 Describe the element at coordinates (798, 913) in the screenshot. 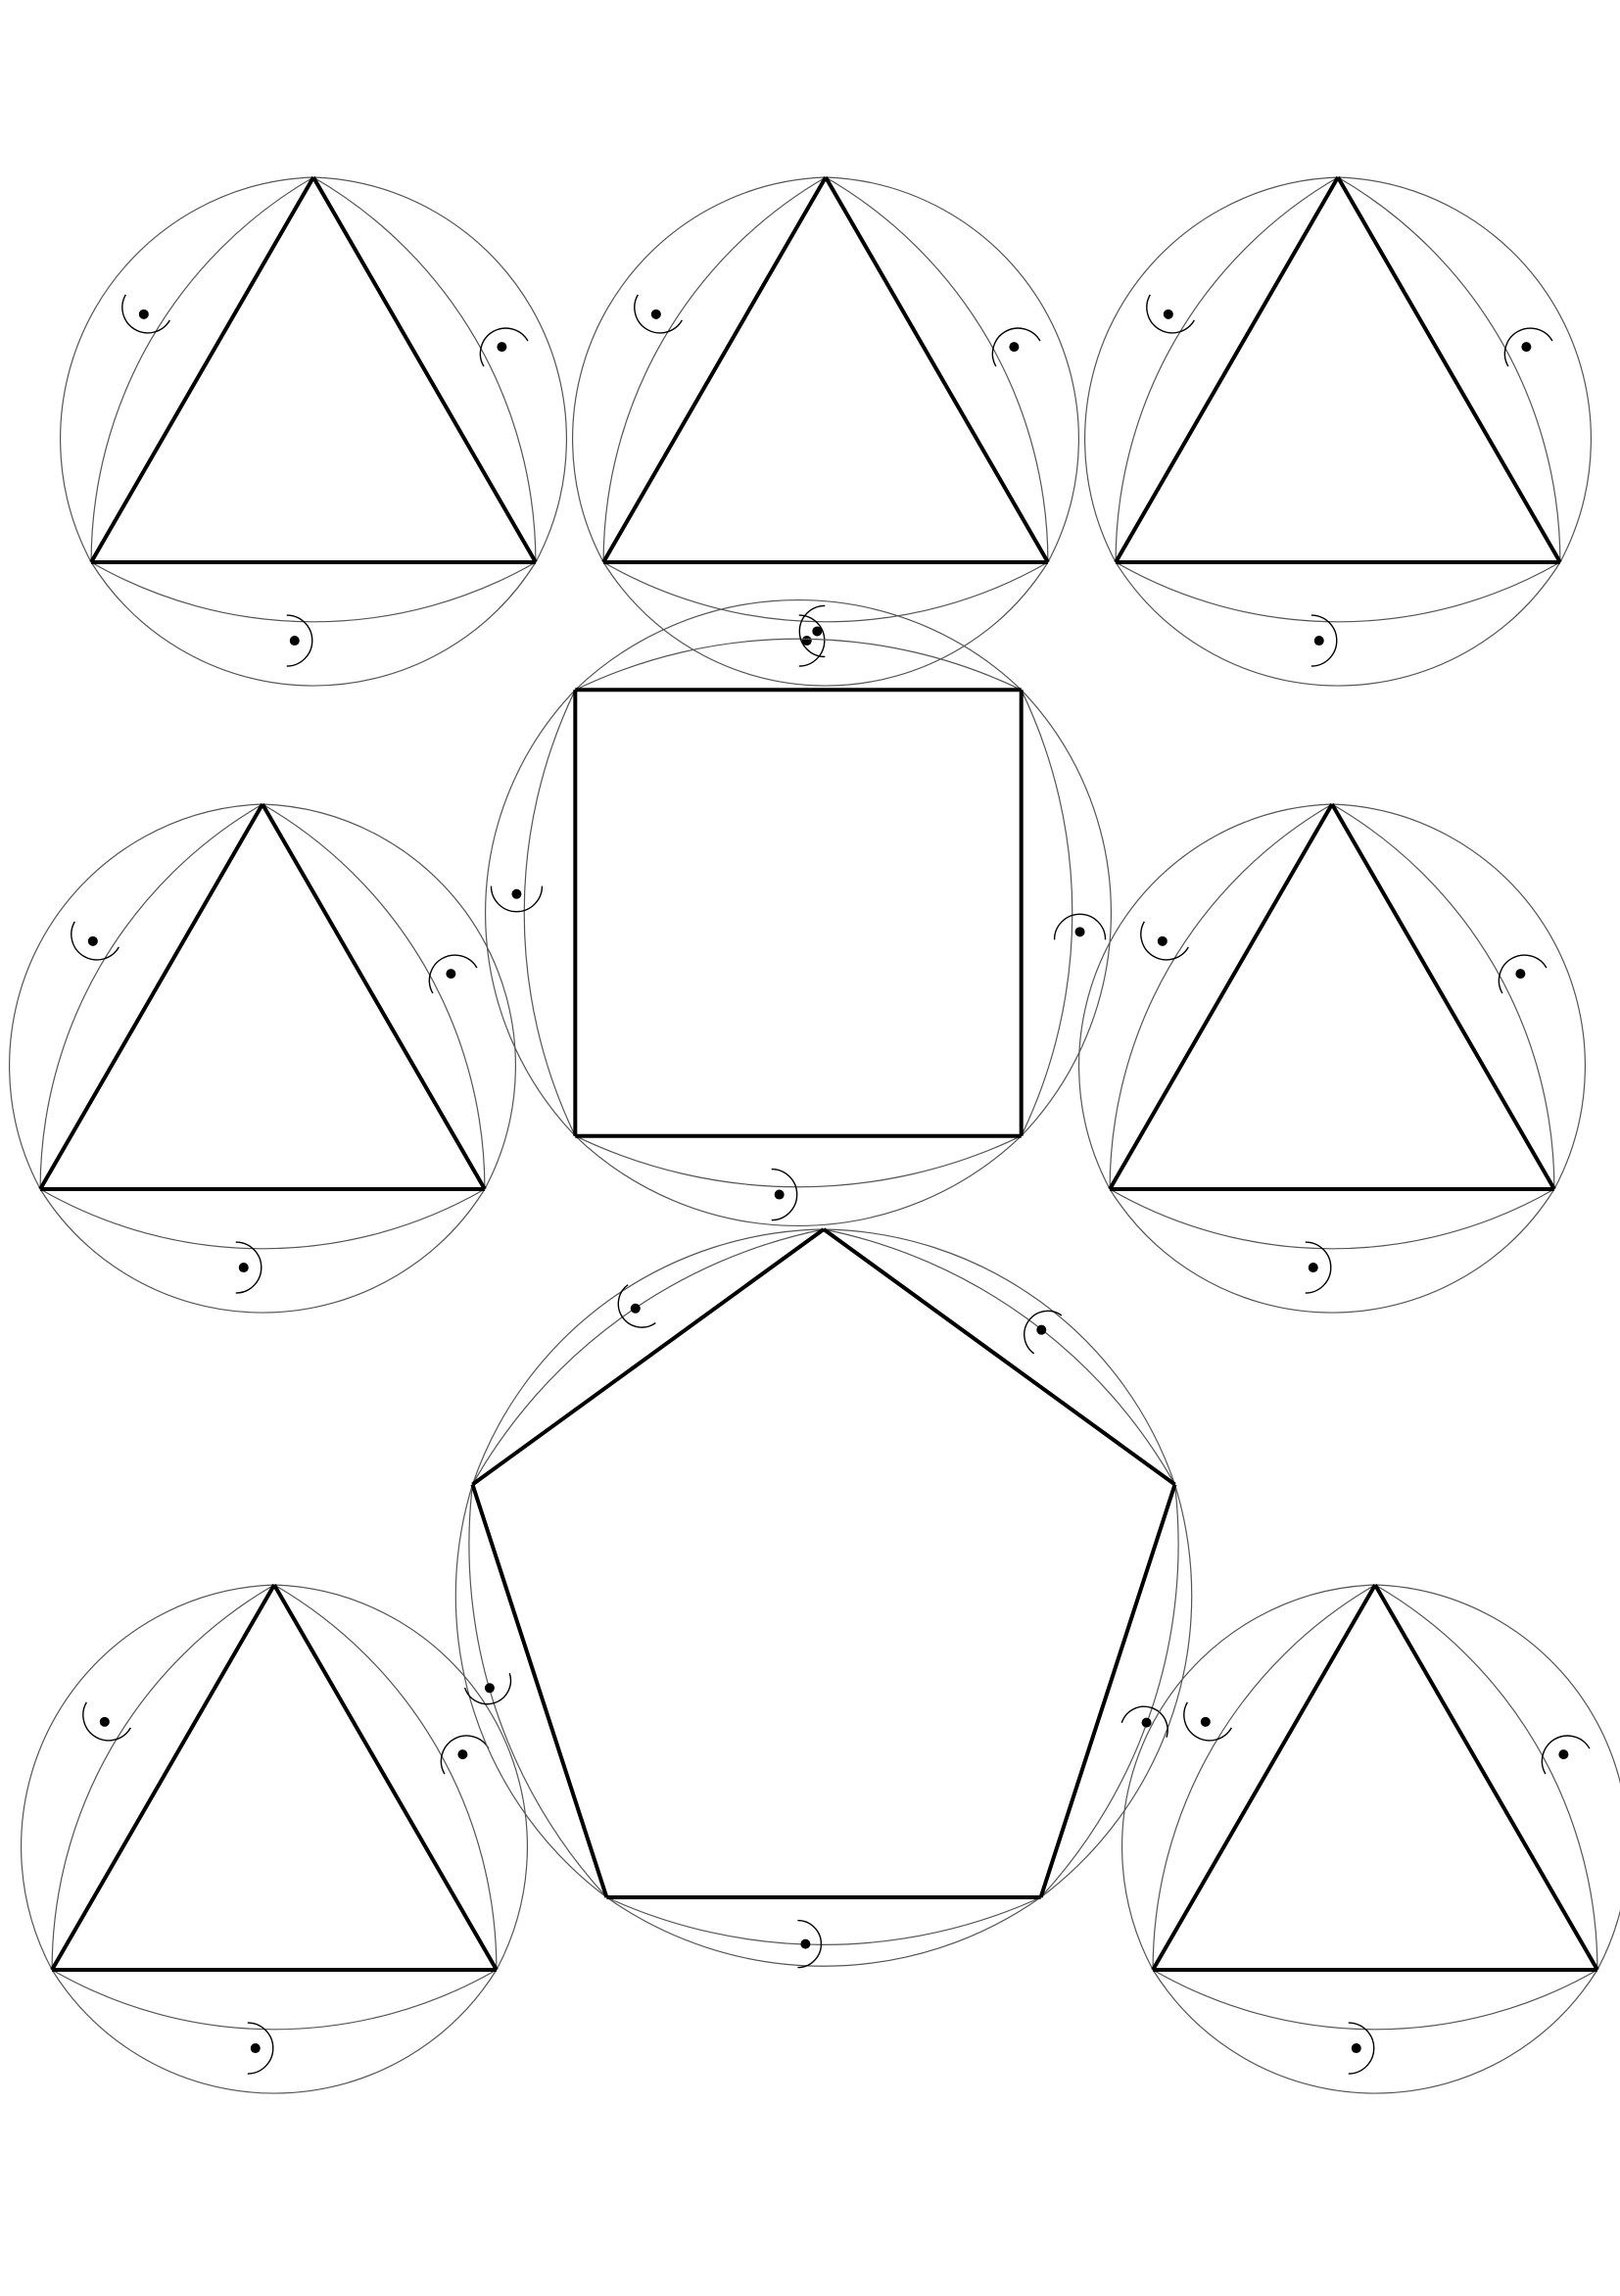

I see `square-figure` at that location.